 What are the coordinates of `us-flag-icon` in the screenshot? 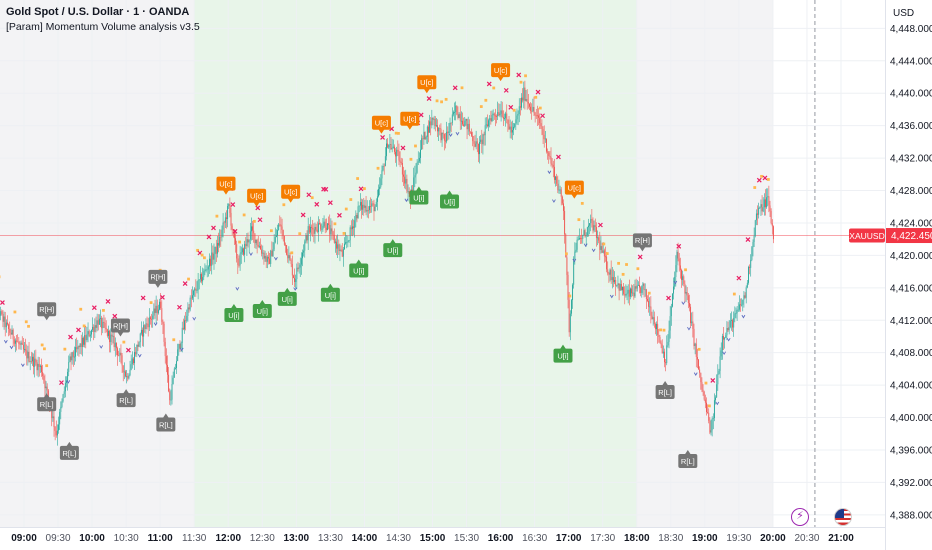 It's located at (843, 517).